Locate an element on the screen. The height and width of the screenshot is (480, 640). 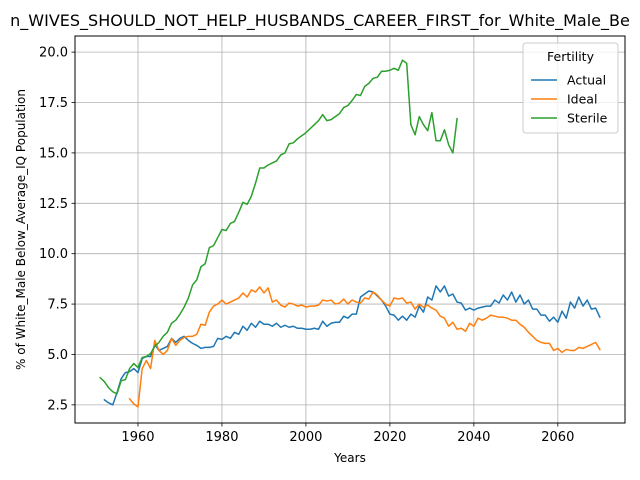
x-axis-label: Years is located at coordinates (349, 458).